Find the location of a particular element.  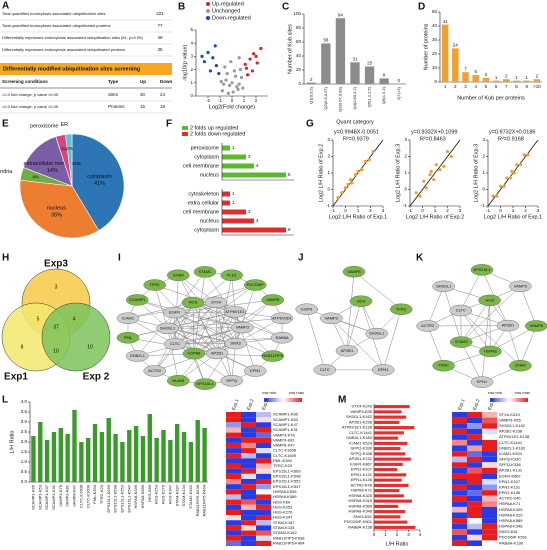

row-label: HSPA8-K589 is located at coordinates (285, 496).